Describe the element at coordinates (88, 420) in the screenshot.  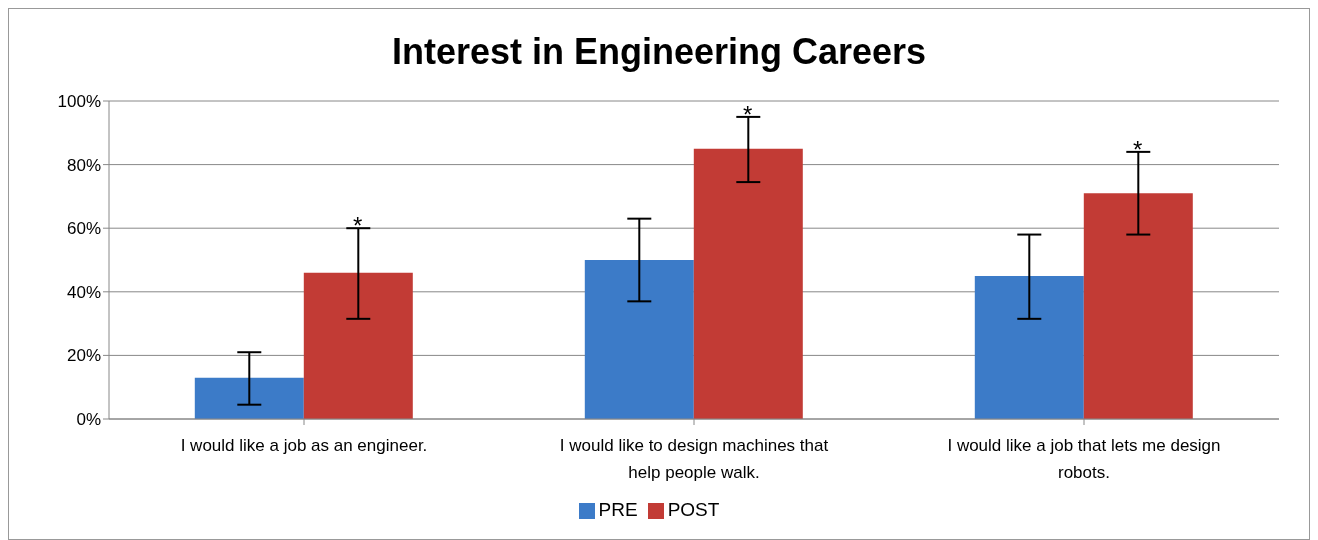
I see `y-tick-label: 0%` at that location.